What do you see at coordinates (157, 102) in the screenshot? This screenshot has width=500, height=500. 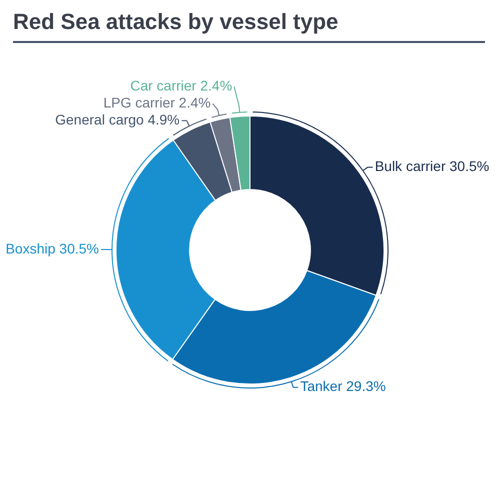 I see `slice-label: LPG carrier 2.4%` at bounding box center [157, 102].